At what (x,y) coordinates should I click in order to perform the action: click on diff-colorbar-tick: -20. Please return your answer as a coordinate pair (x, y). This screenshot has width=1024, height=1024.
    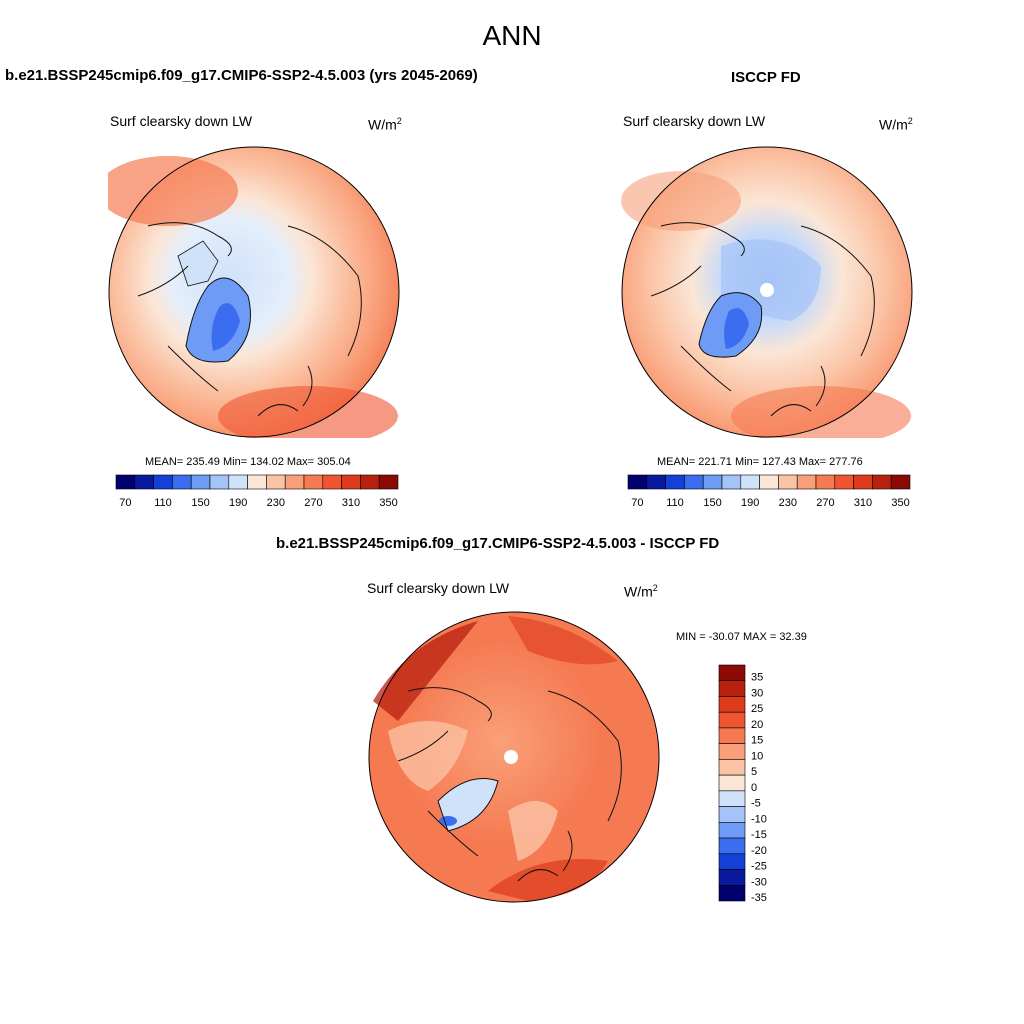
    Looking at the image, I should click on (759, 851).